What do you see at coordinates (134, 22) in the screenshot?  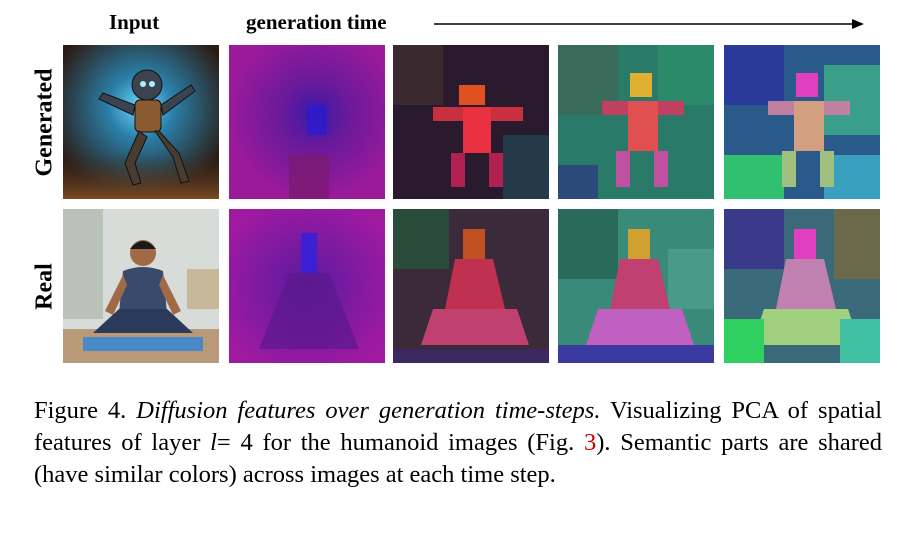 I see `input-column-header: Input` at bounding box center [134, 22].